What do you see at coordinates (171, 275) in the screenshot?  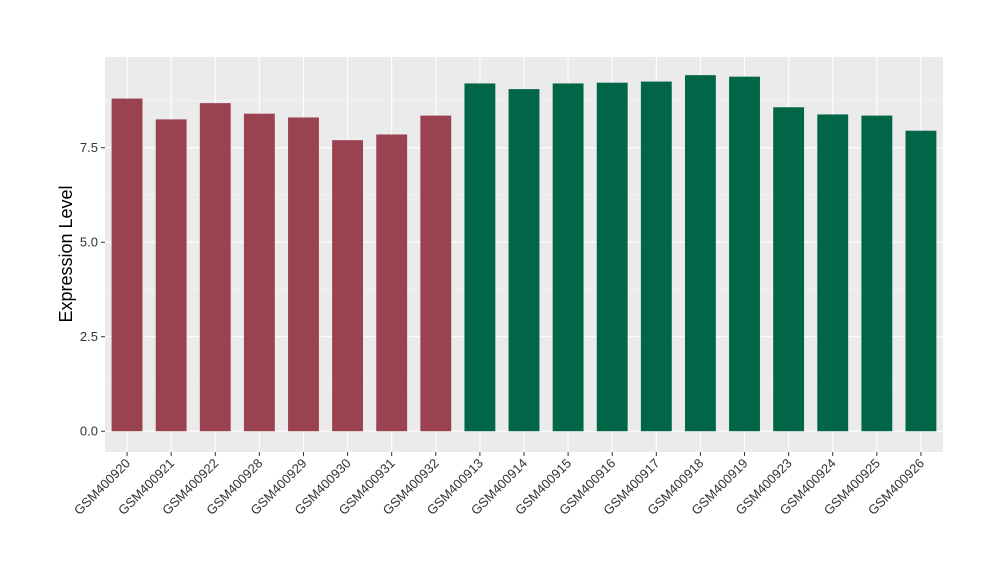 I see `bar-GSM400921` at bounding box center [171, 275].